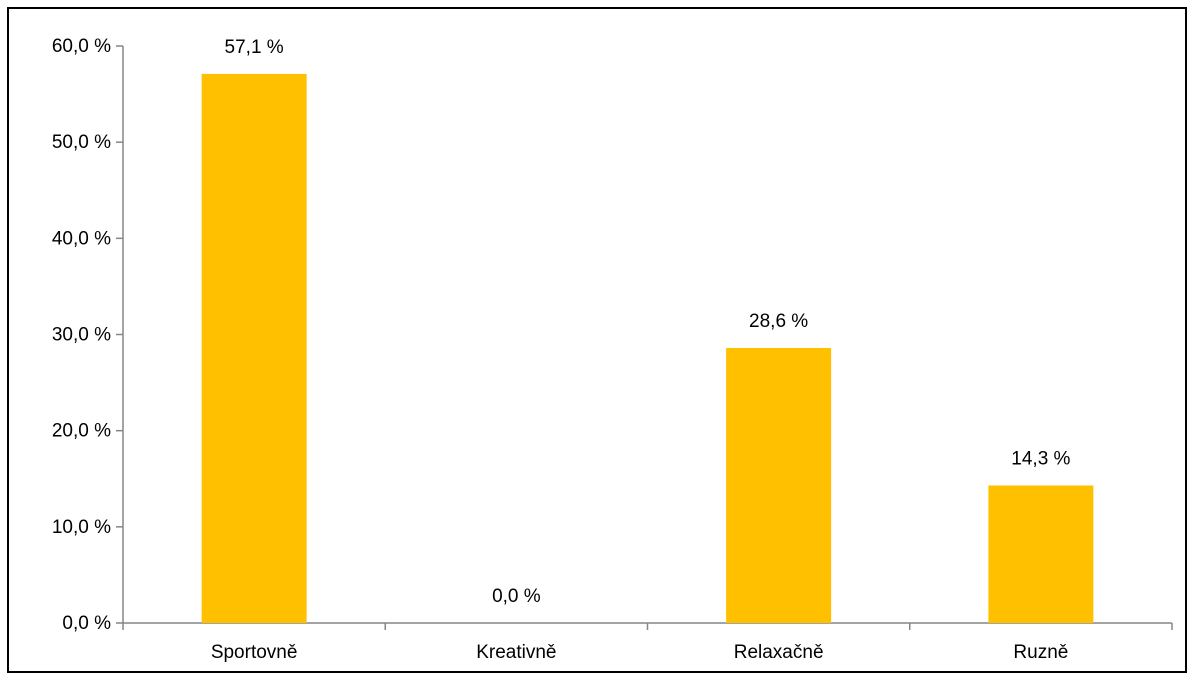 The width and height of the screenshot is (1191, 679). Describe the element at coordinates (516, 652) in the screenshot. I see `x-tick-label: Kreativně` at that location.